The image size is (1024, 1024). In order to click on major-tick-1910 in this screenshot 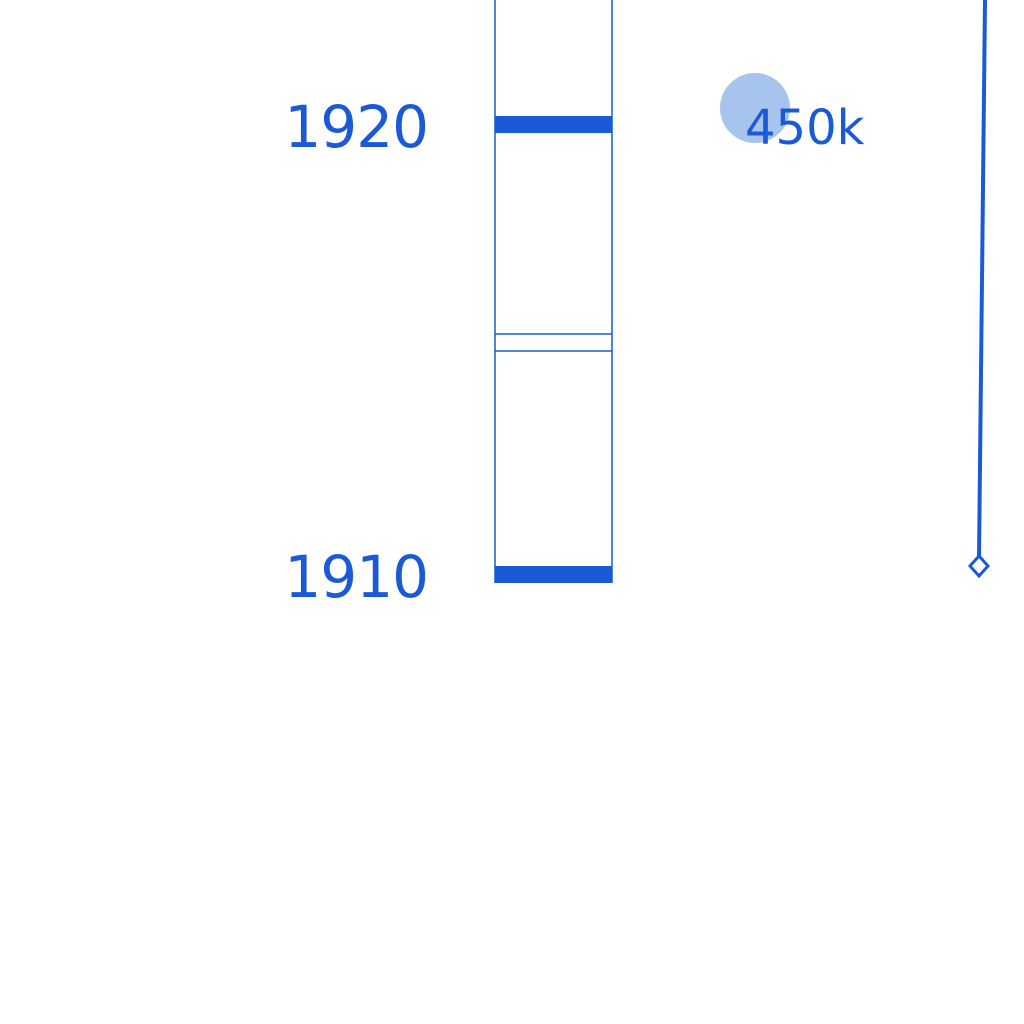, I will do `click(553, 574)`.